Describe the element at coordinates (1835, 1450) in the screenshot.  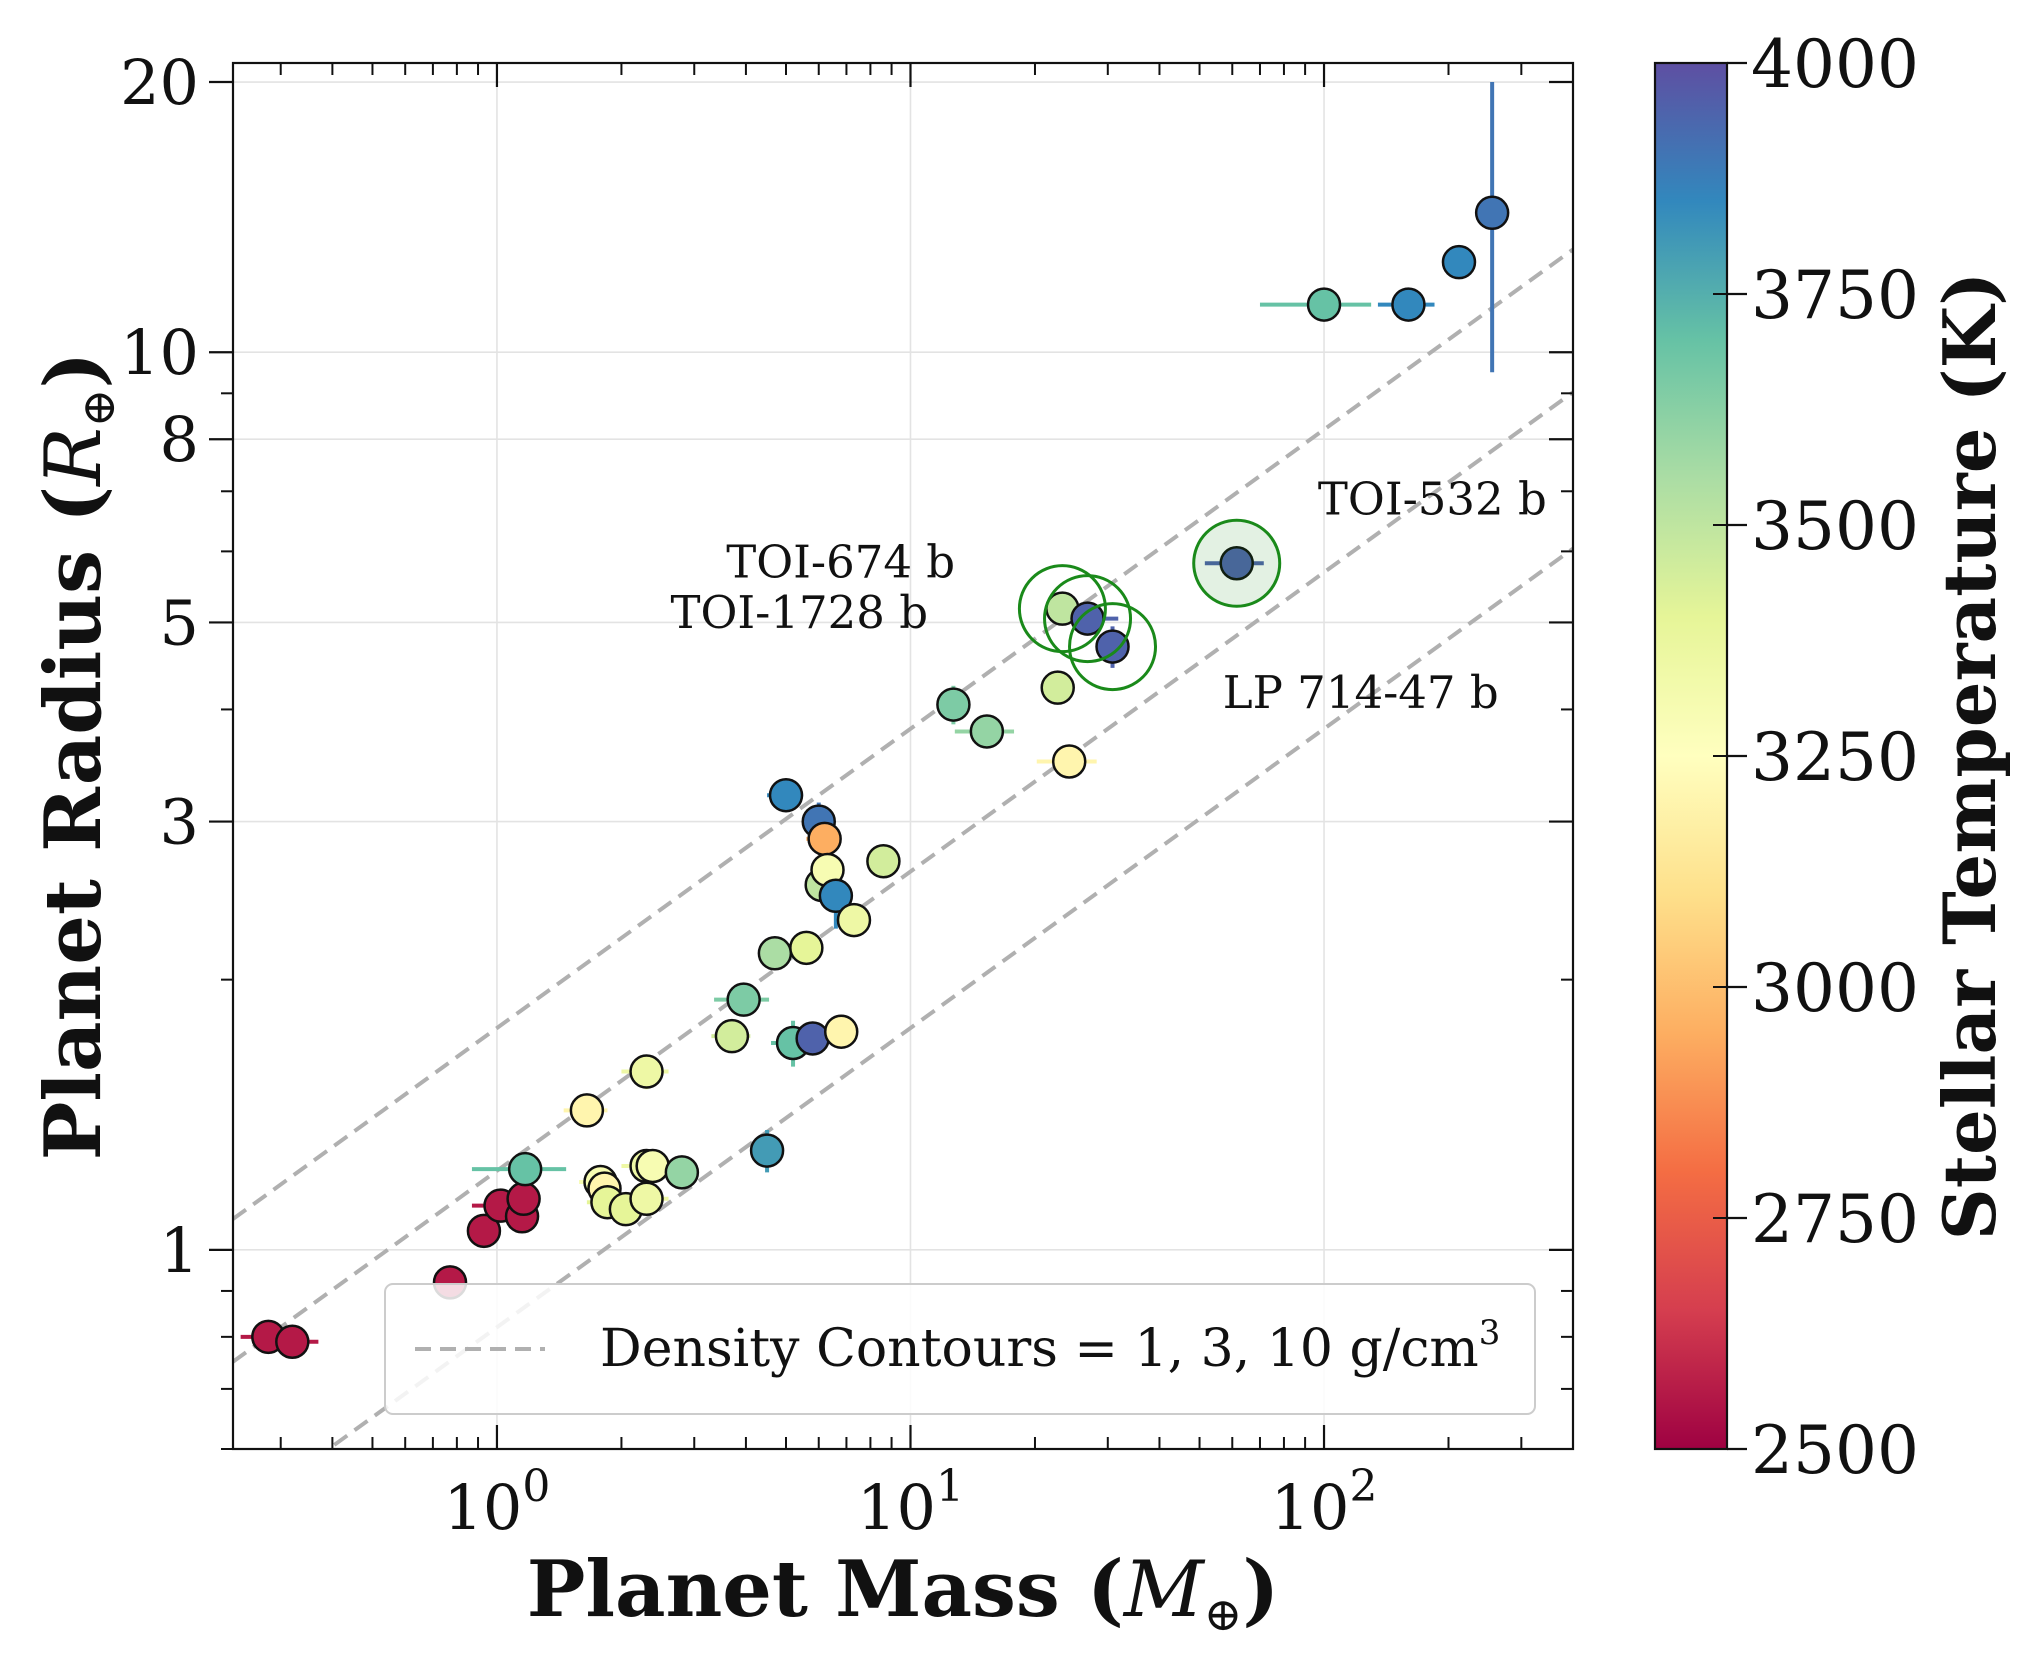
I see `colorbar-tick-label: 2500` at that location.